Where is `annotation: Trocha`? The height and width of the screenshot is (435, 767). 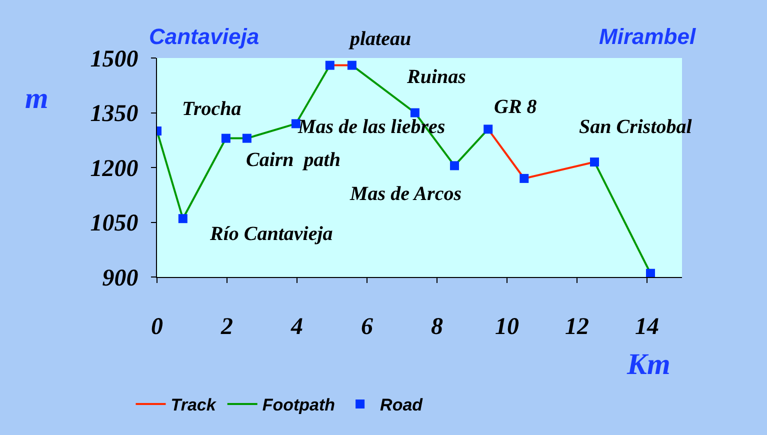
annotation: Trocha is located at coordinates (212, 109).